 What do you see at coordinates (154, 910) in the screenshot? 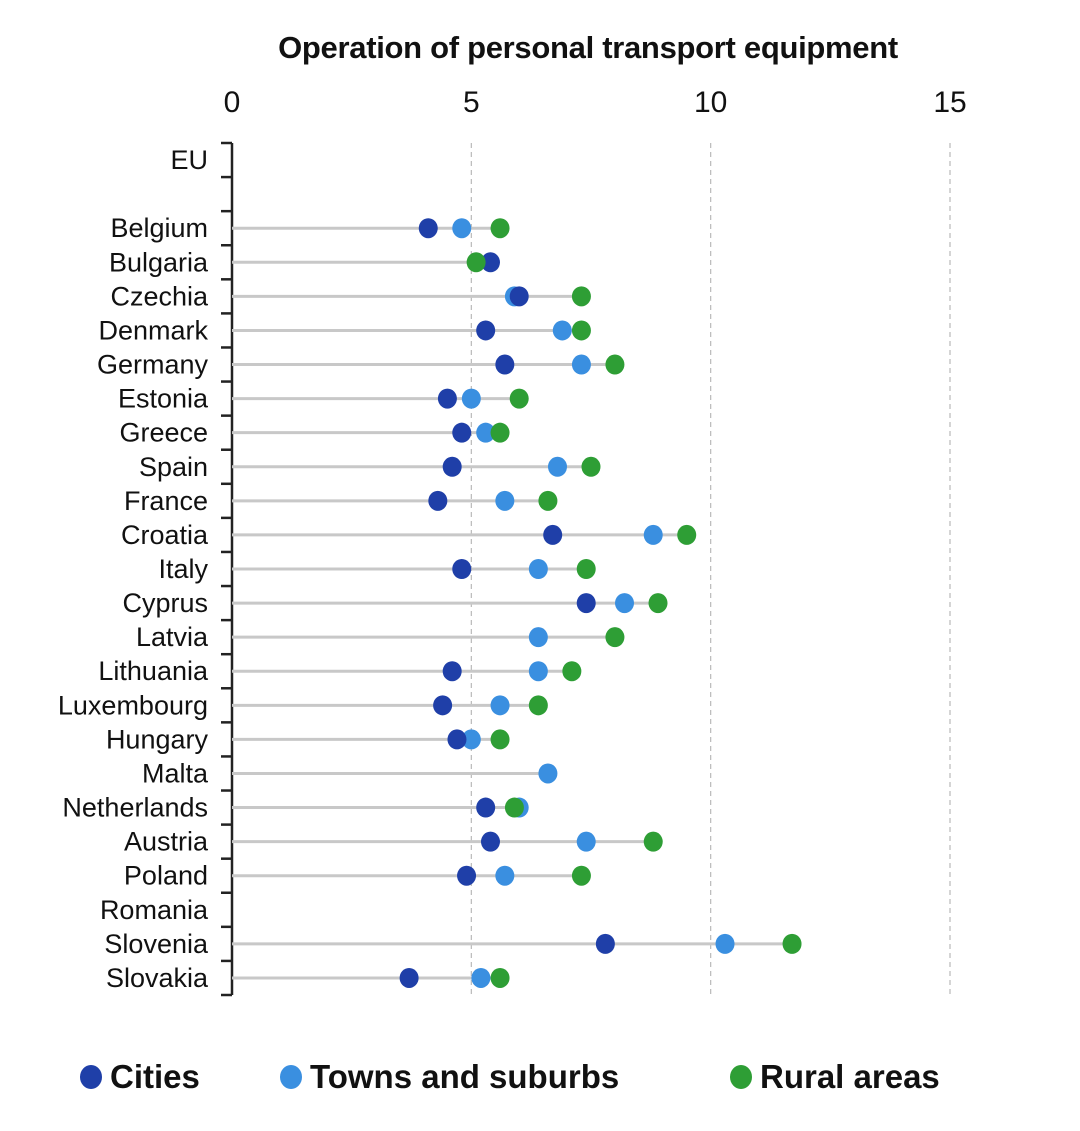
I see `category-label: Romania` at bounding box center [154, 910].